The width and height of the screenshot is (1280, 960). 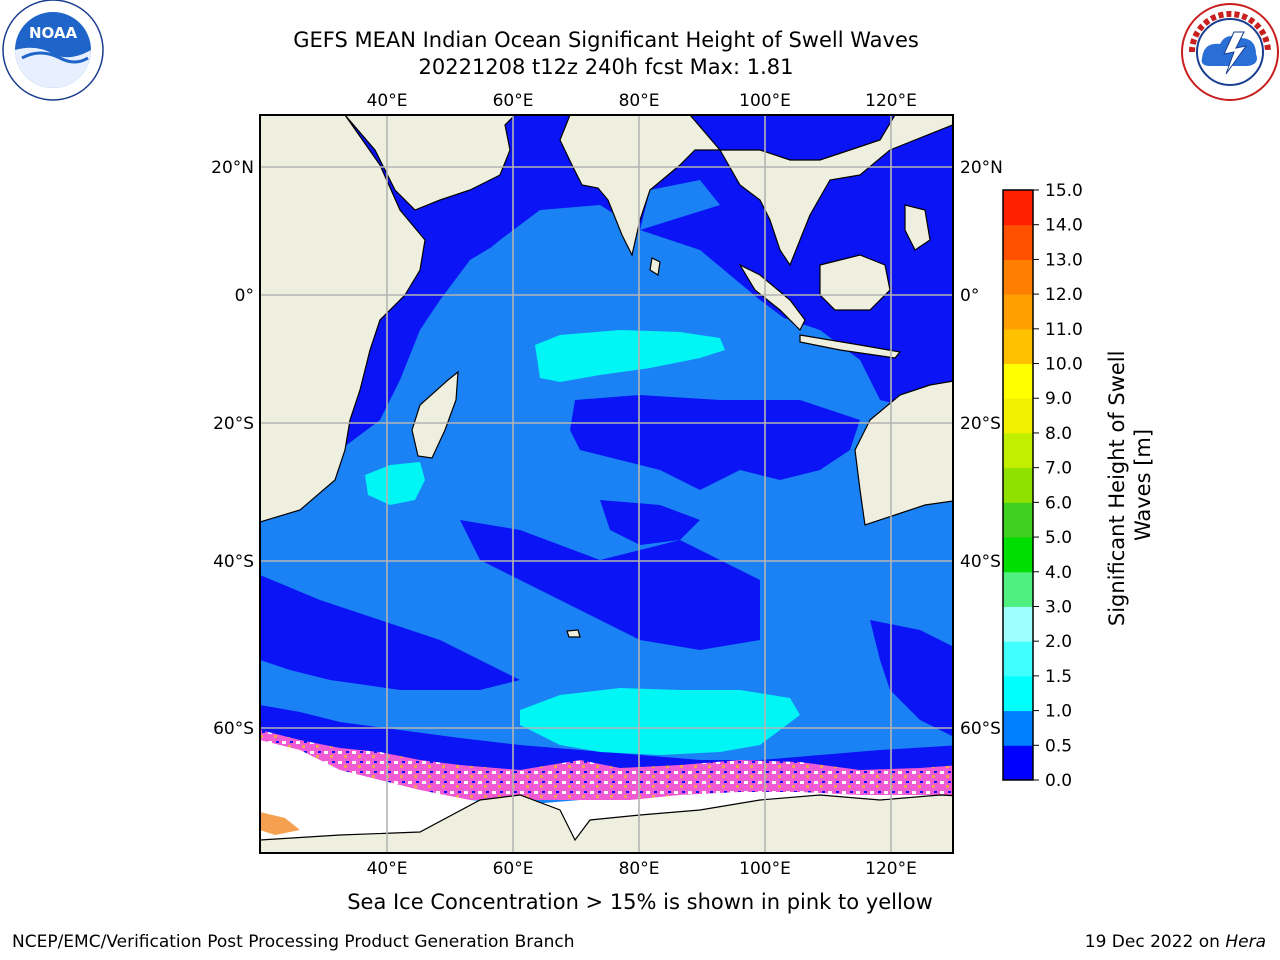 What do you see at coordinates (606, 67) in the screenshot?
I see `map-subtitle: 20221208 t12z 240h fcst Max: 1.81` at bounding box center [606, 67].